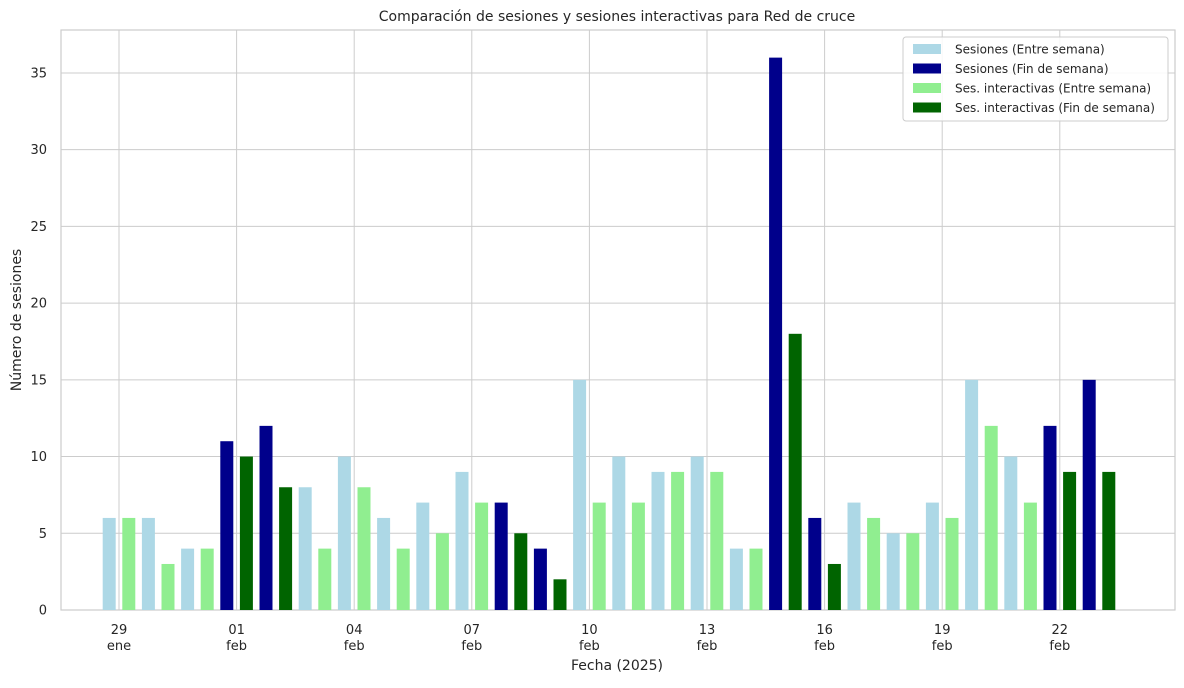 Image resolution: width=1184 pixels, height=688 pixels. Describe the element at coordinates (17, 320) in the screenshot. I see `y-axis-label: Número de sesiones` at that location.